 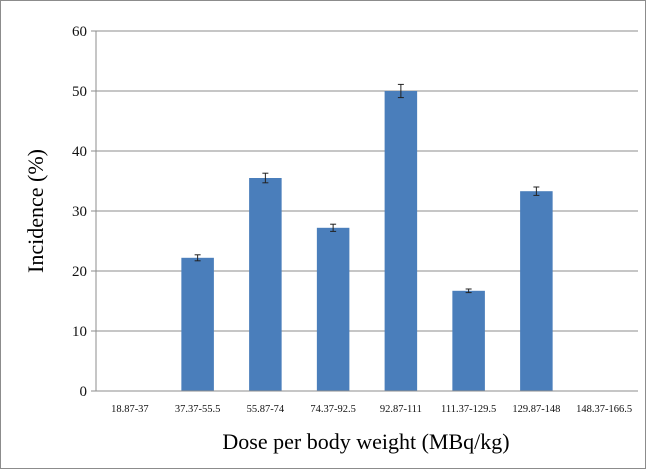 What do you see at coordinates (401, 409) in the screenshot?
I see `x-tick-label: 92.87-111` at bounding box center [401, 409].